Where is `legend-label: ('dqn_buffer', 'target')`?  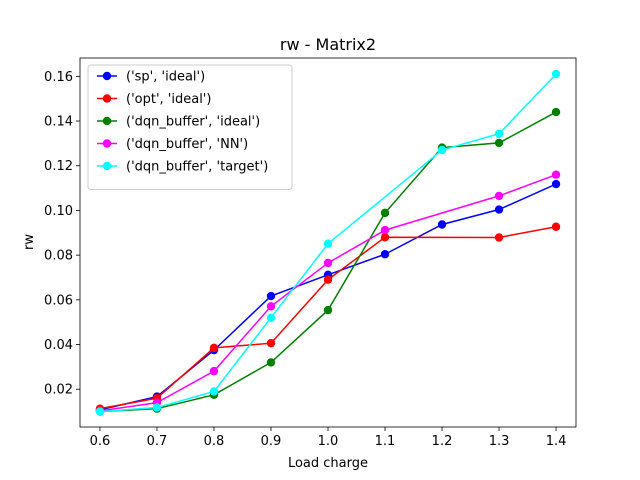
legend-label: ('dqn_buffer', 'target') is located at coordinates (197, 167).